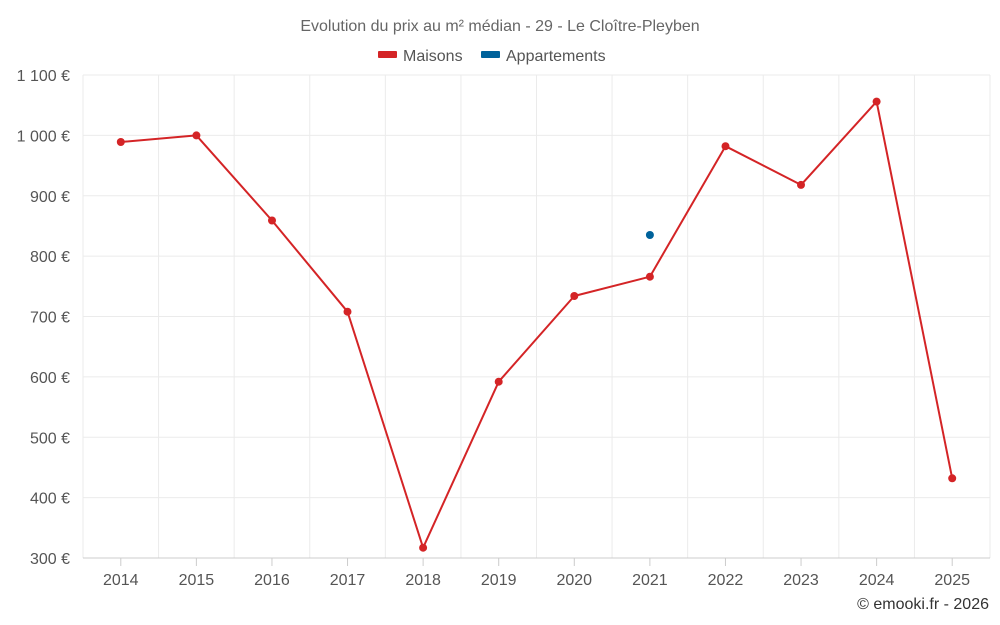 The width and height of the screenshot is (1000, 625). I want to click on y-tick-label: 500 €, so click(50, 438).